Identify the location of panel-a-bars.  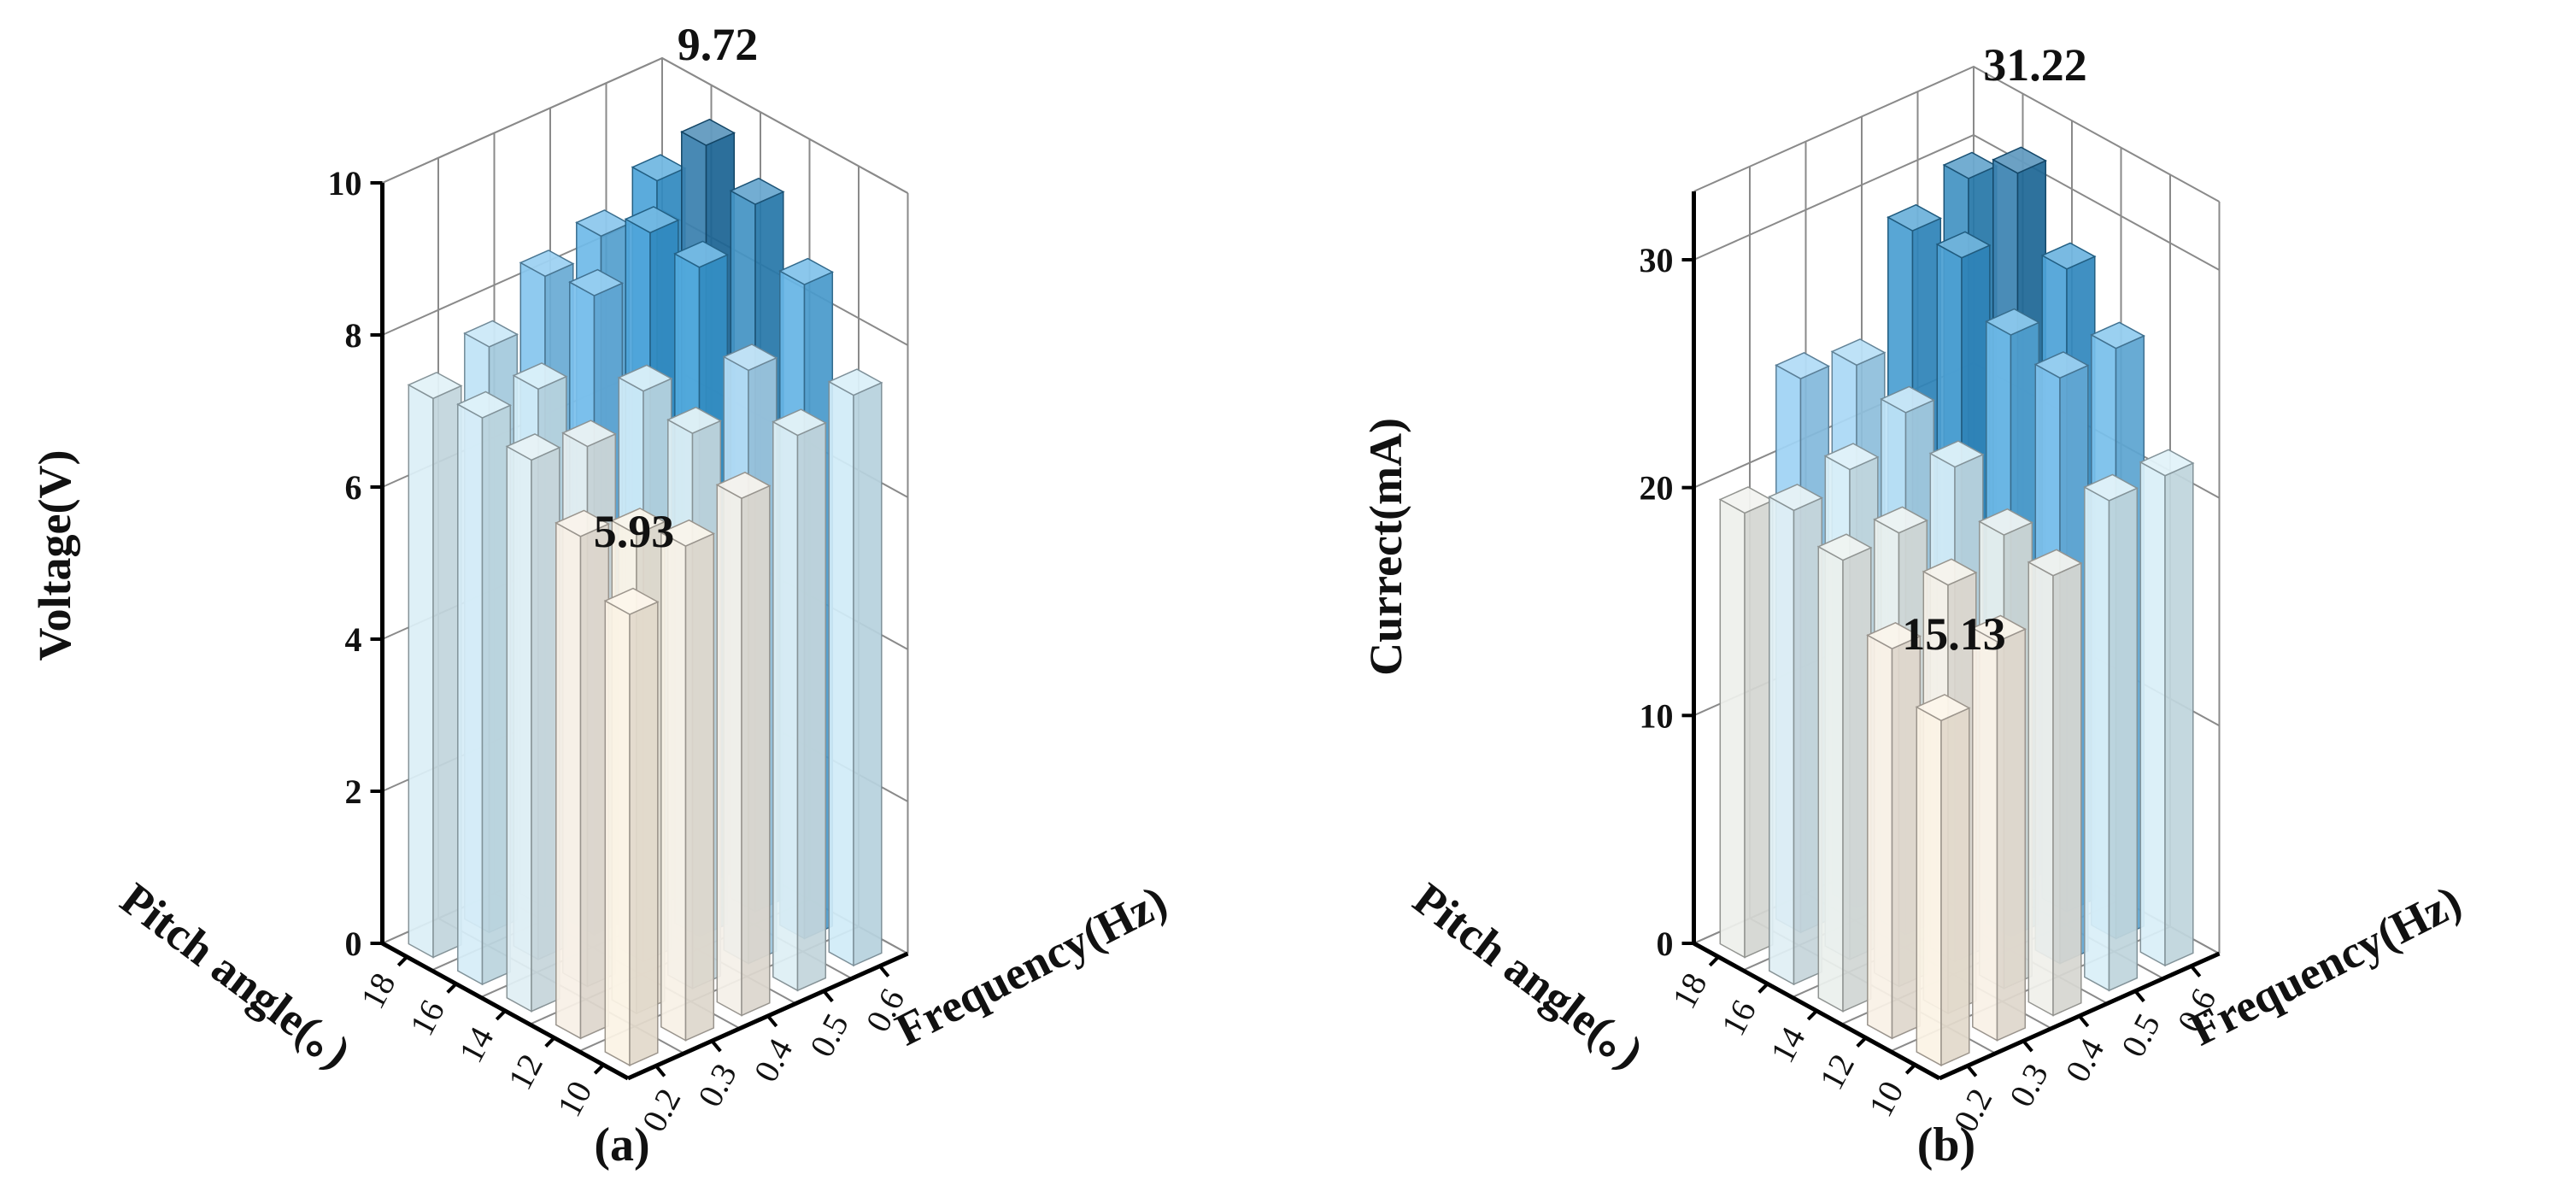
(645, 592).